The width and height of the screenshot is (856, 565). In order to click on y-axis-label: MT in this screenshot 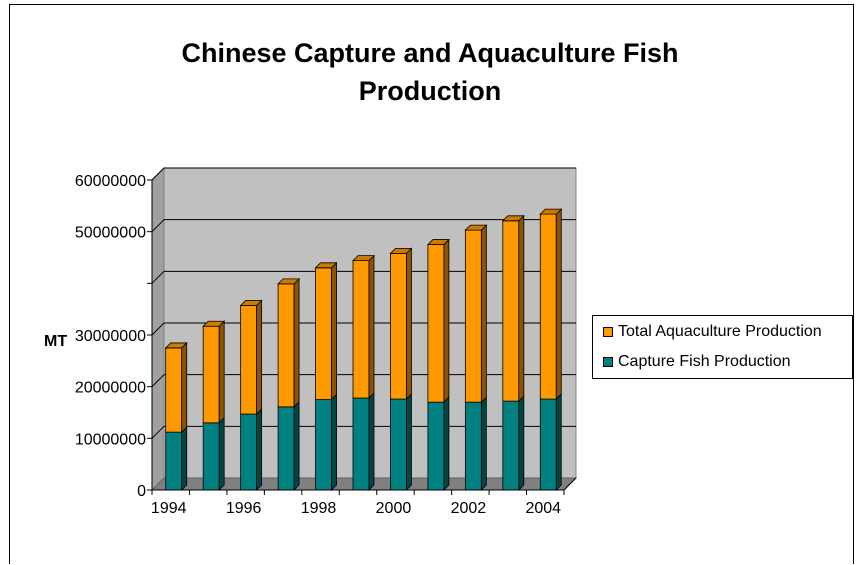, I will do `click(55, 341)`.